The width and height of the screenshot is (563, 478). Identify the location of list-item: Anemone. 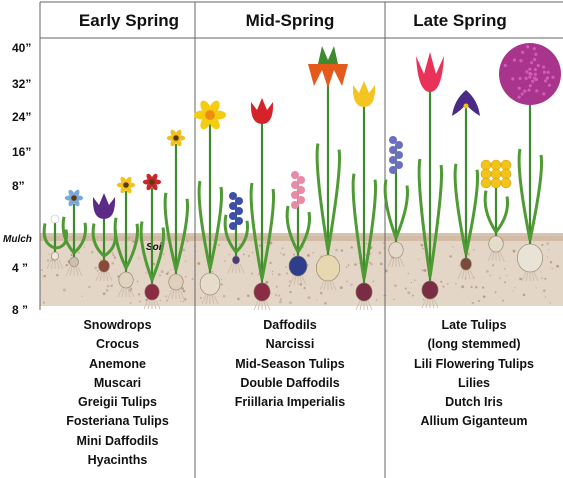
(117, 363).